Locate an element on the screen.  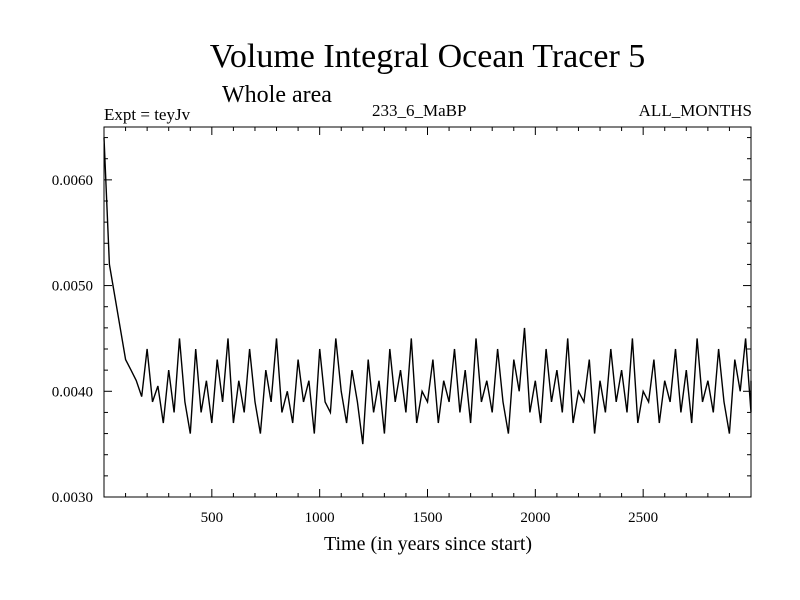
run-label: 233_6_MaBP is located at coordinates (419, 110).